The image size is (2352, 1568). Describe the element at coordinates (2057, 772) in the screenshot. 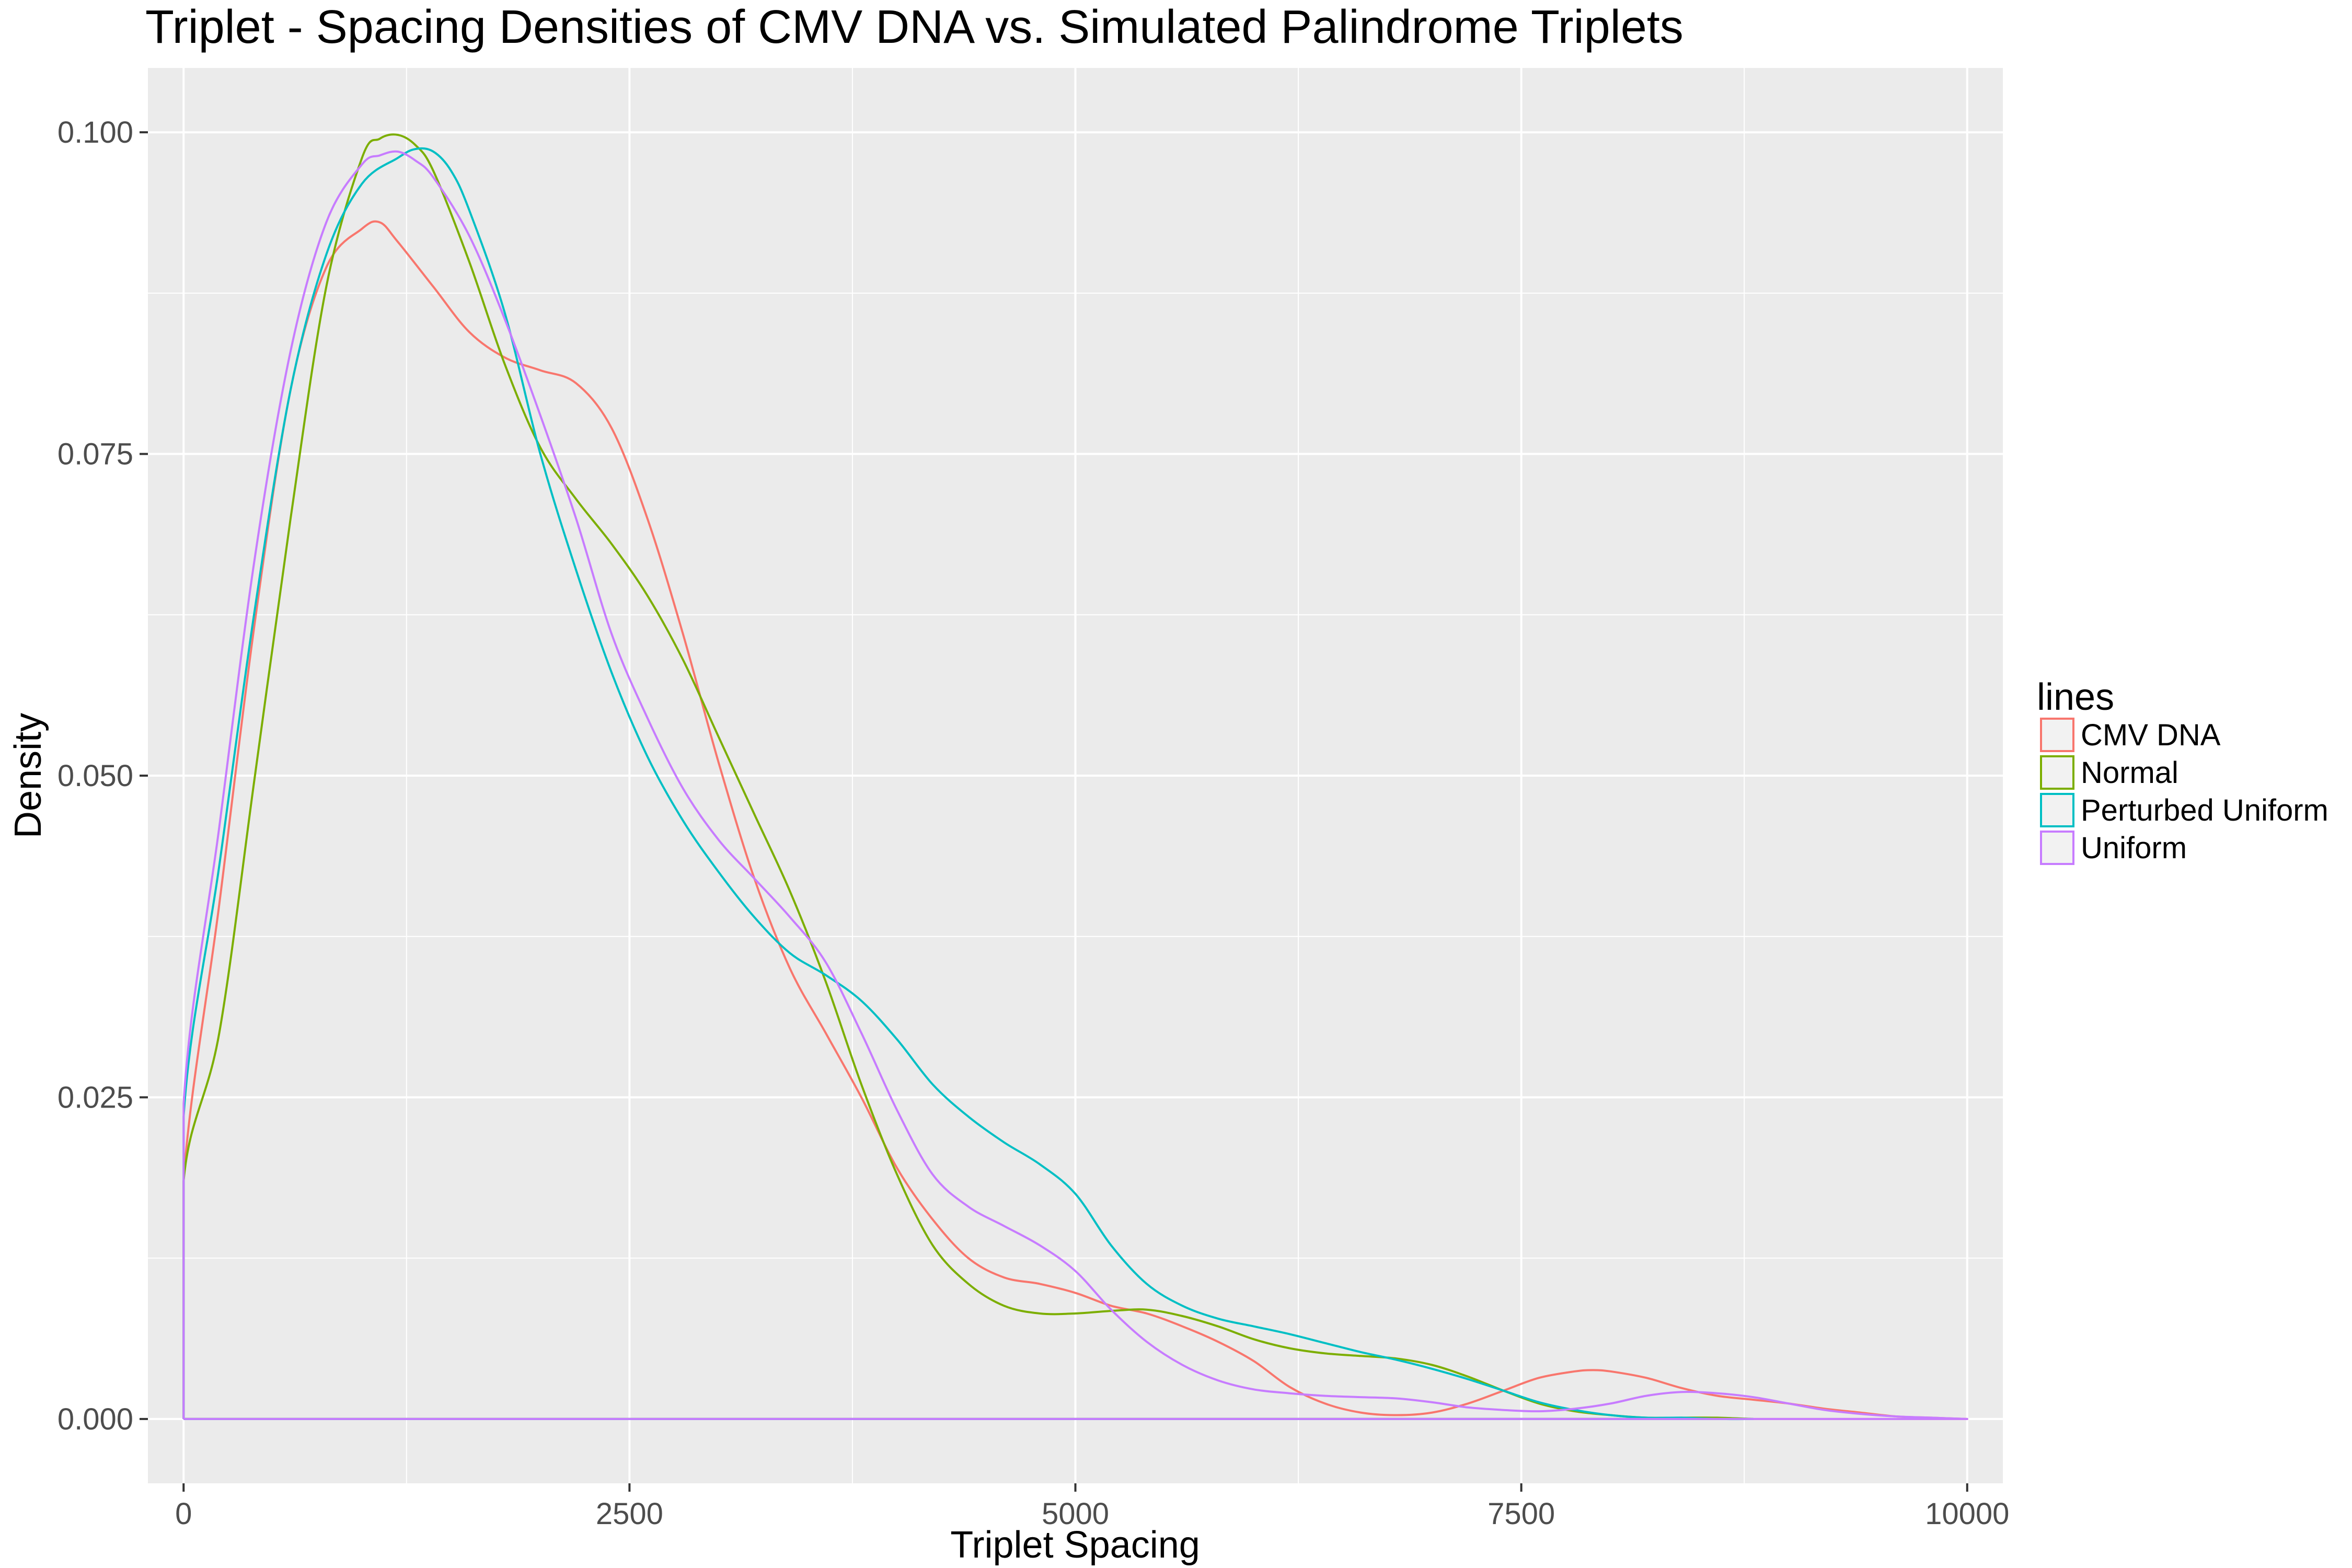

I see `legend-key-normal` at that location.